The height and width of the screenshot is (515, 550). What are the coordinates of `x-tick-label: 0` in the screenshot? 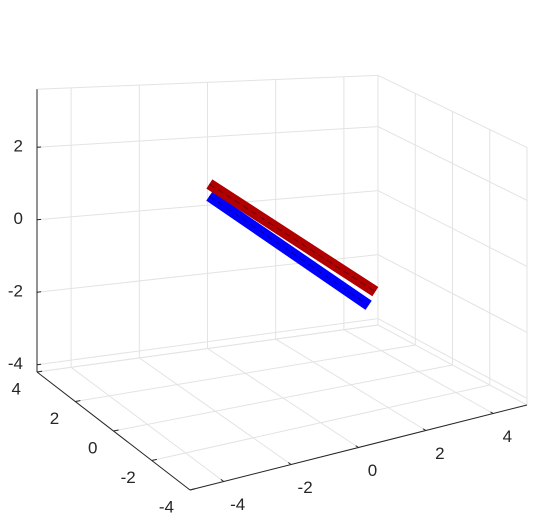 It's located at (372, 470).